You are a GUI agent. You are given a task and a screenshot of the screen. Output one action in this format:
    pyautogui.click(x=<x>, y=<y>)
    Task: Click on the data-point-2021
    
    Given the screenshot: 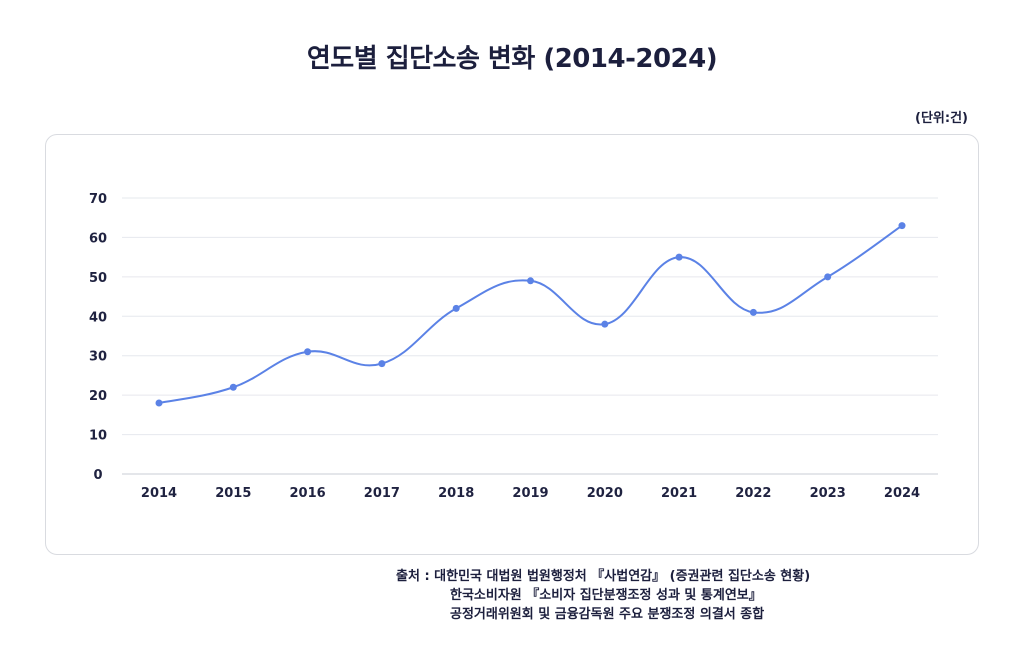 What is the action you would take?
    pyautogui.click(x=679, y=257)
    